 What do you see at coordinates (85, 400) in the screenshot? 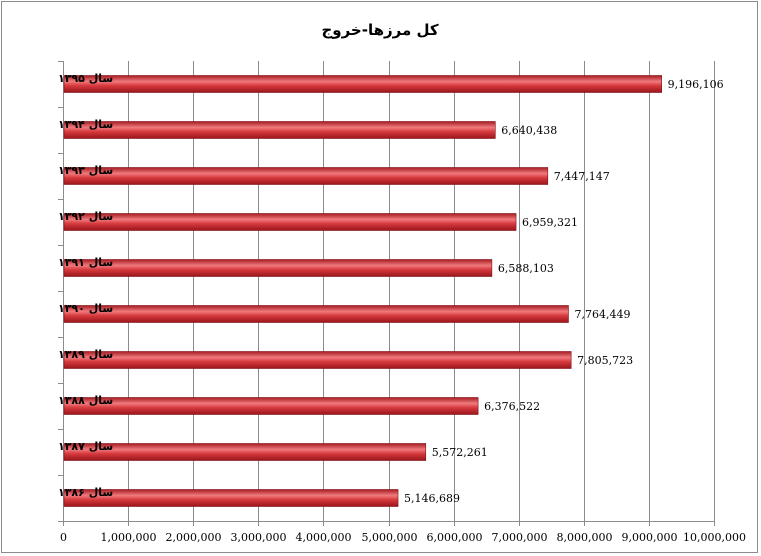
I see `category-label: سال ۱۳۸۸` at bounding box center [85, 400].